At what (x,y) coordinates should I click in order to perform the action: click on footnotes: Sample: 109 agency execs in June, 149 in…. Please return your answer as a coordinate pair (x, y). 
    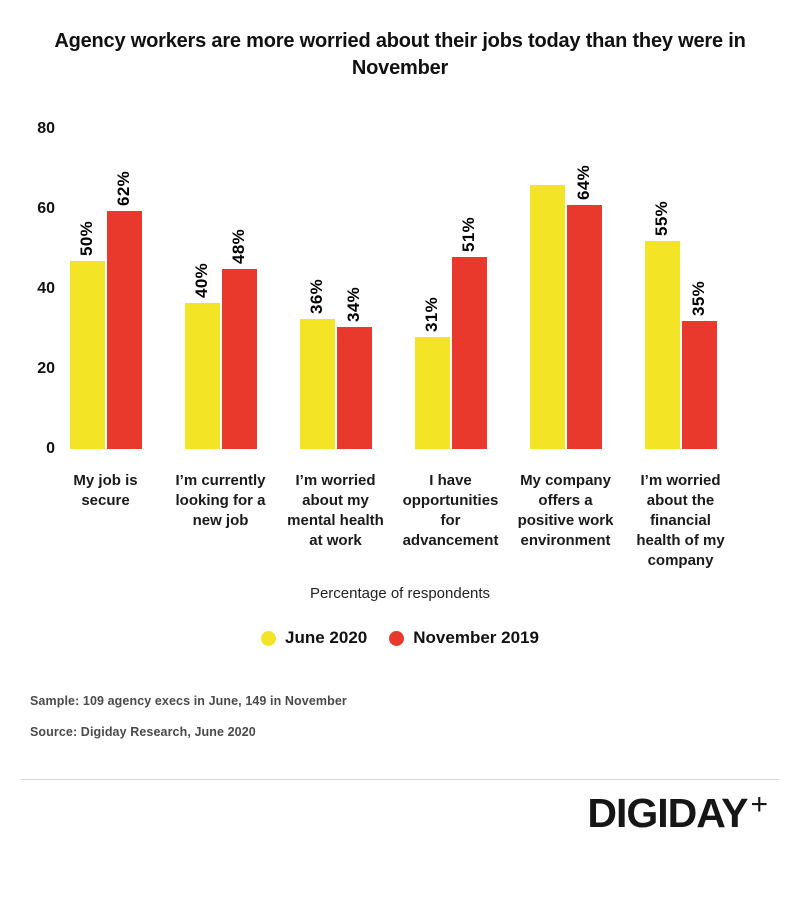
    Looking at the image, I should click on (415, 716).